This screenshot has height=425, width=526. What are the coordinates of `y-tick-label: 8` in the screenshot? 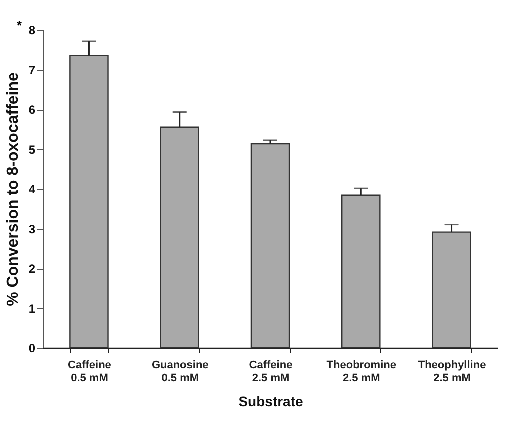 It's located at (32, 31).